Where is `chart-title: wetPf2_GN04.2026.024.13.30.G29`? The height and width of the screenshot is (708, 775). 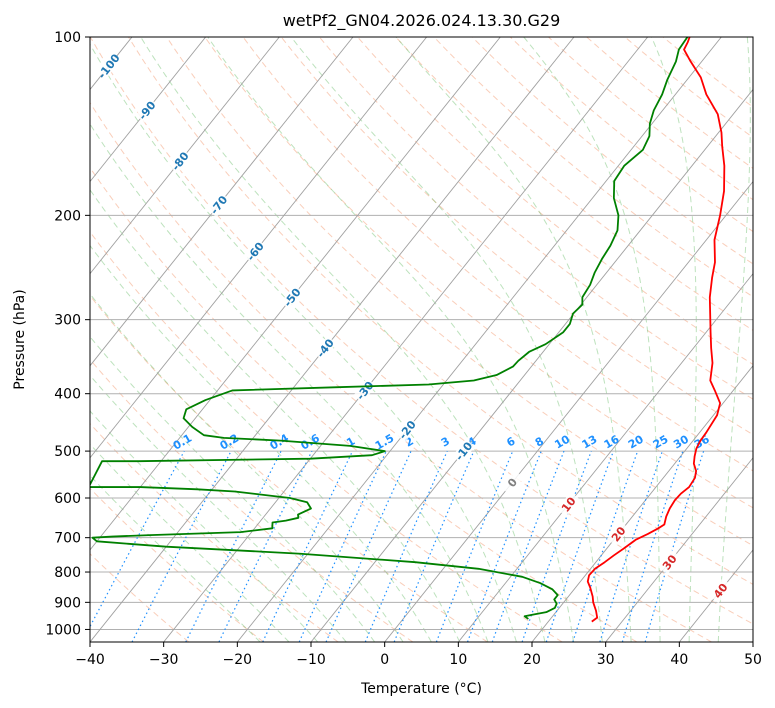
chart-title: wetPf2_GN04.2026.024.13.30.G29 is located at coordinates (422, 21).